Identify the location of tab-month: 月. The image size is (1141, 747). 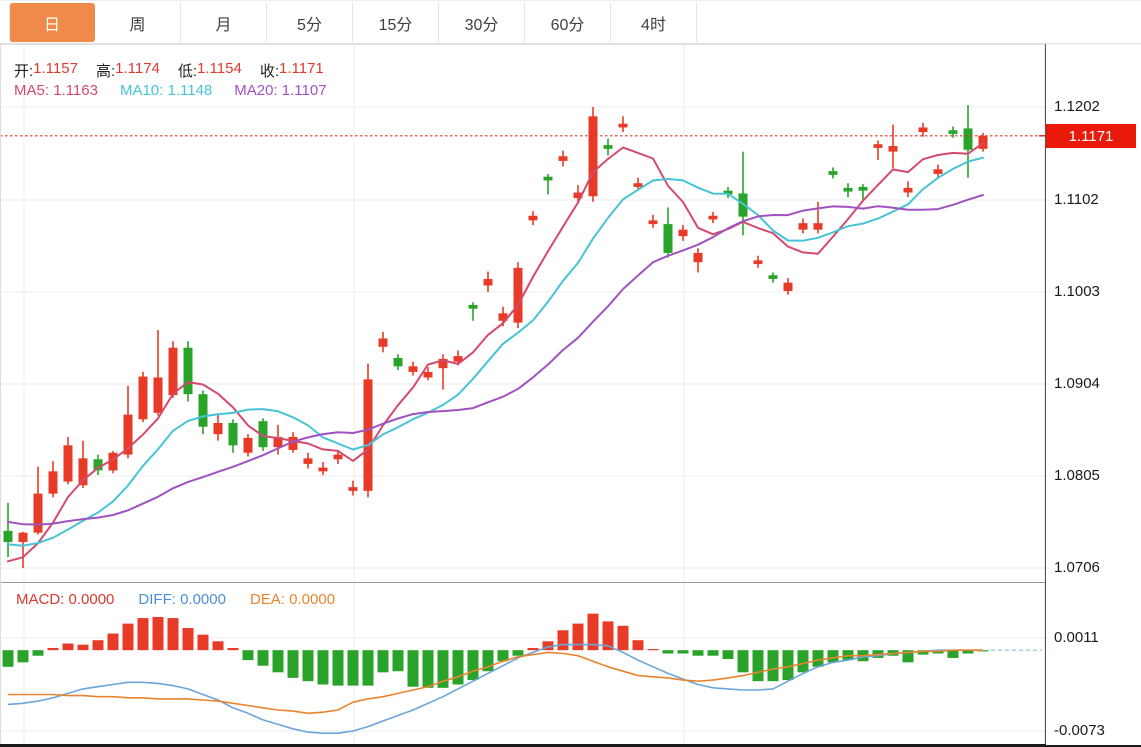
(224, 22).